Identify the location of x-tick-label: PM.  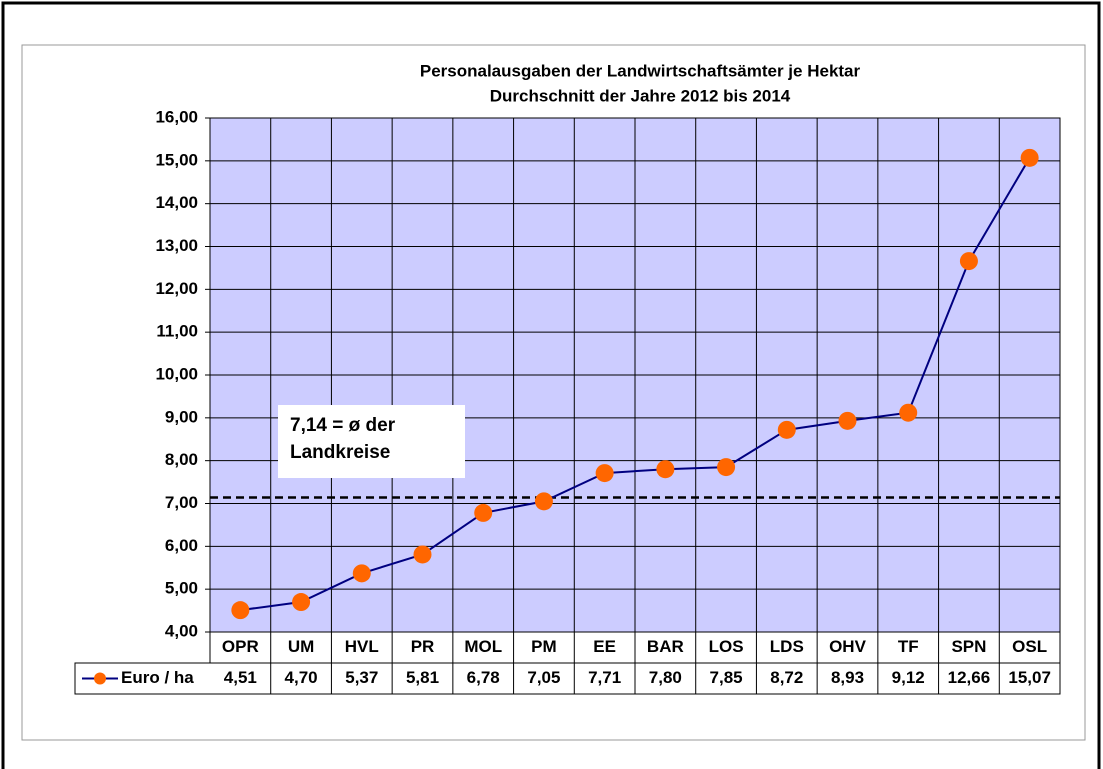
(544, 646).